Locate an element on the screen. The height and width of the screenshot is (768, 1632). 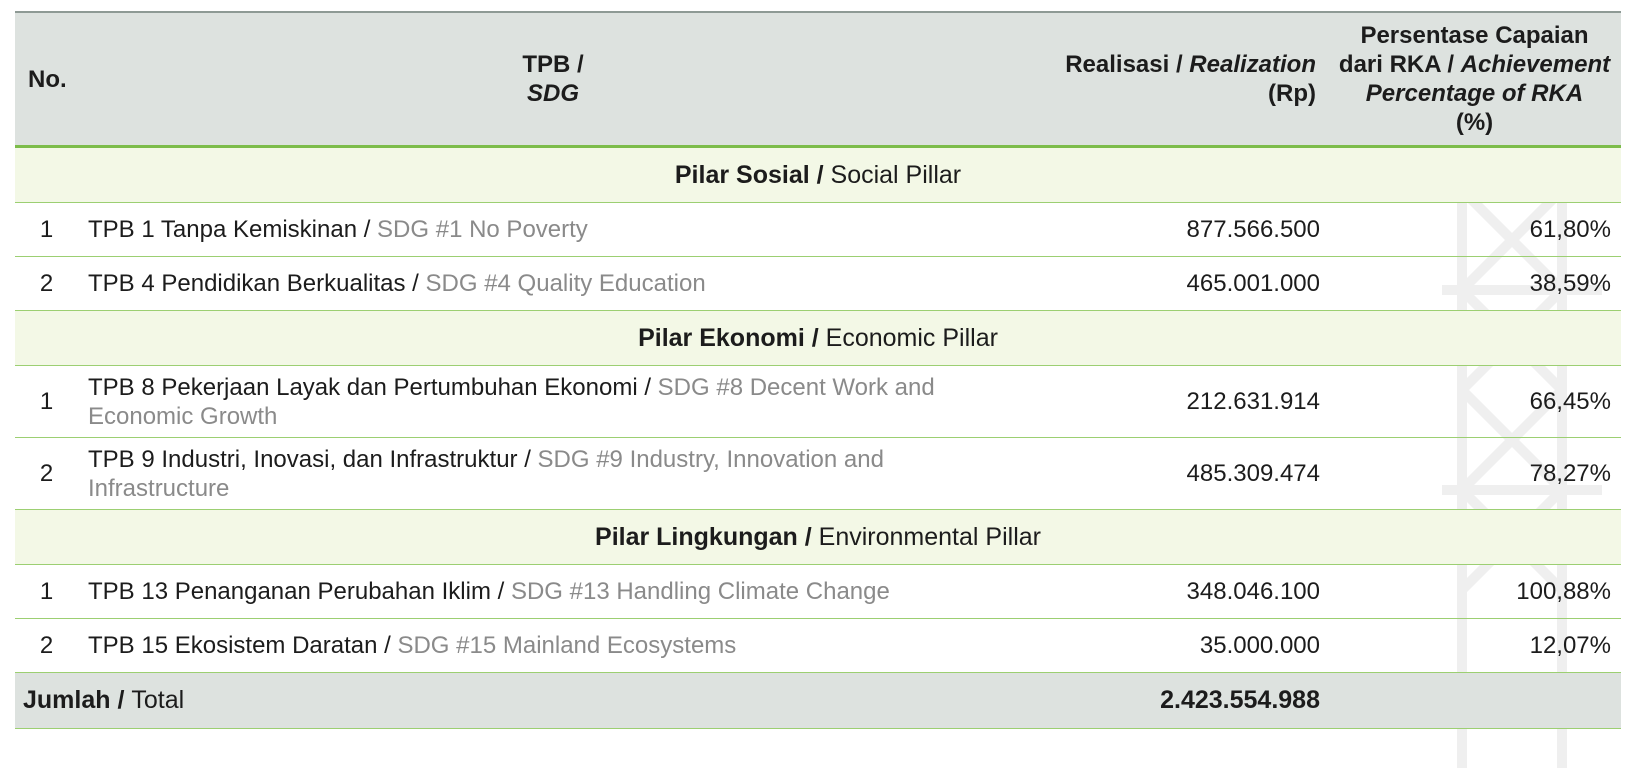
pillar-row-economic: Pilar Ekonomi / Economic Pillar is located at coordinates (818, 338).